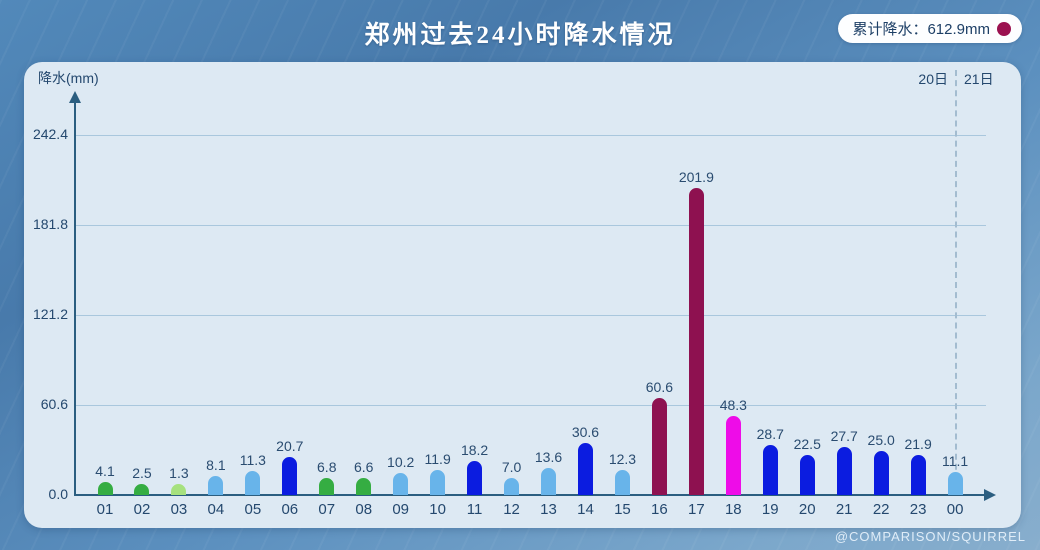 The image size is (1040, 550). Describe the element at coordinates (142, 509) in the screenshot. I see `x-tick-hour-02: 02` at that location.